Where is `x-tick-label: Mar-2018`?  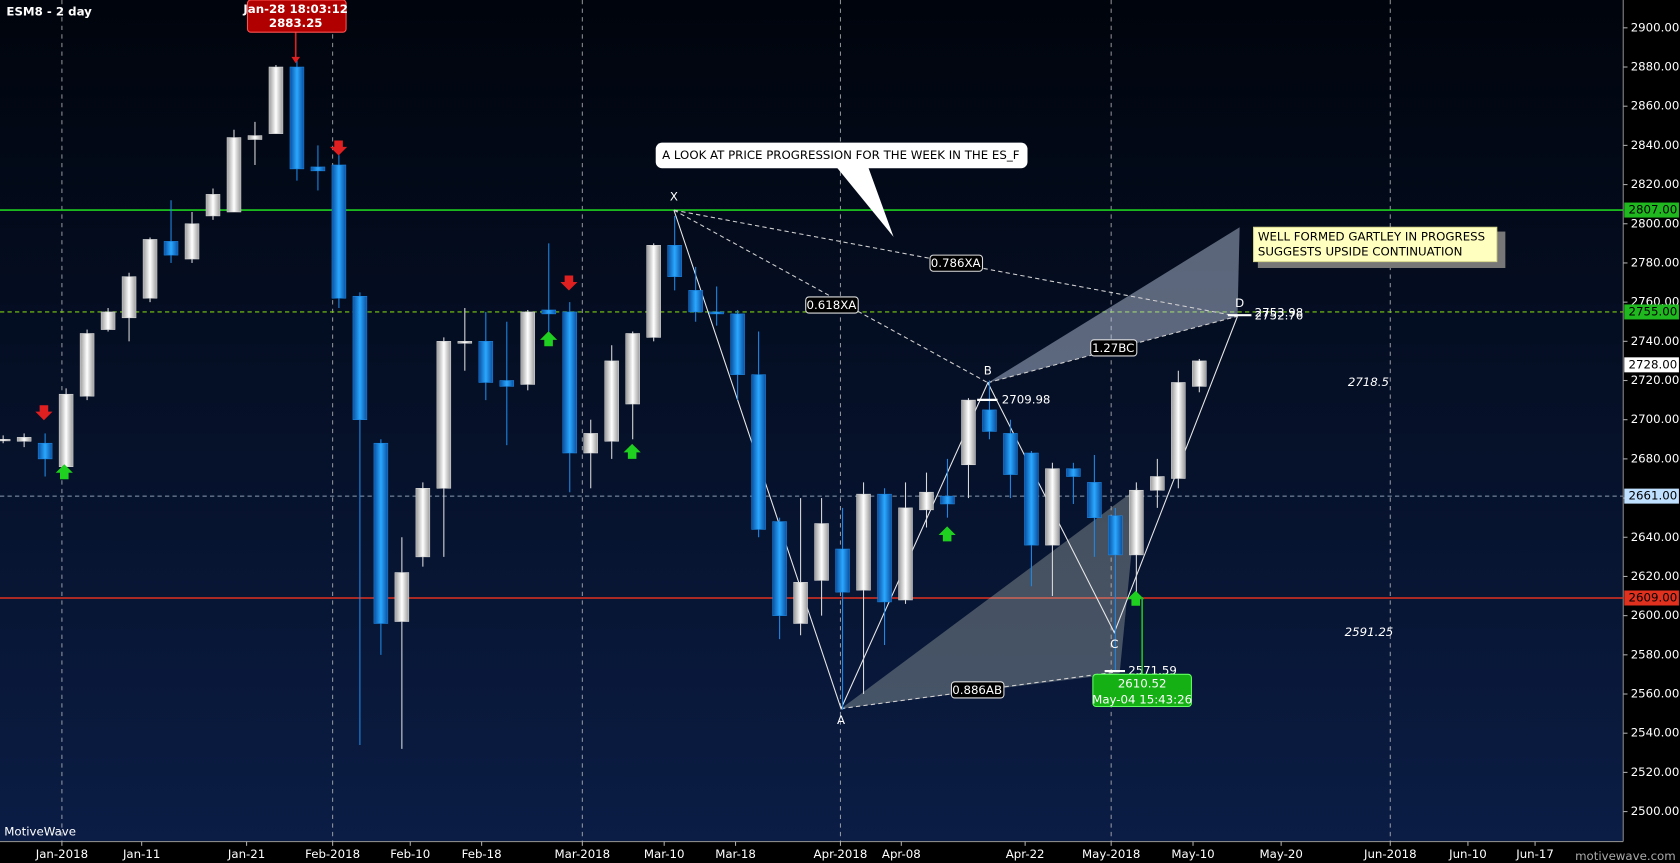 x-tick-label: Mar-2018 is located at coordinates (583, 854).